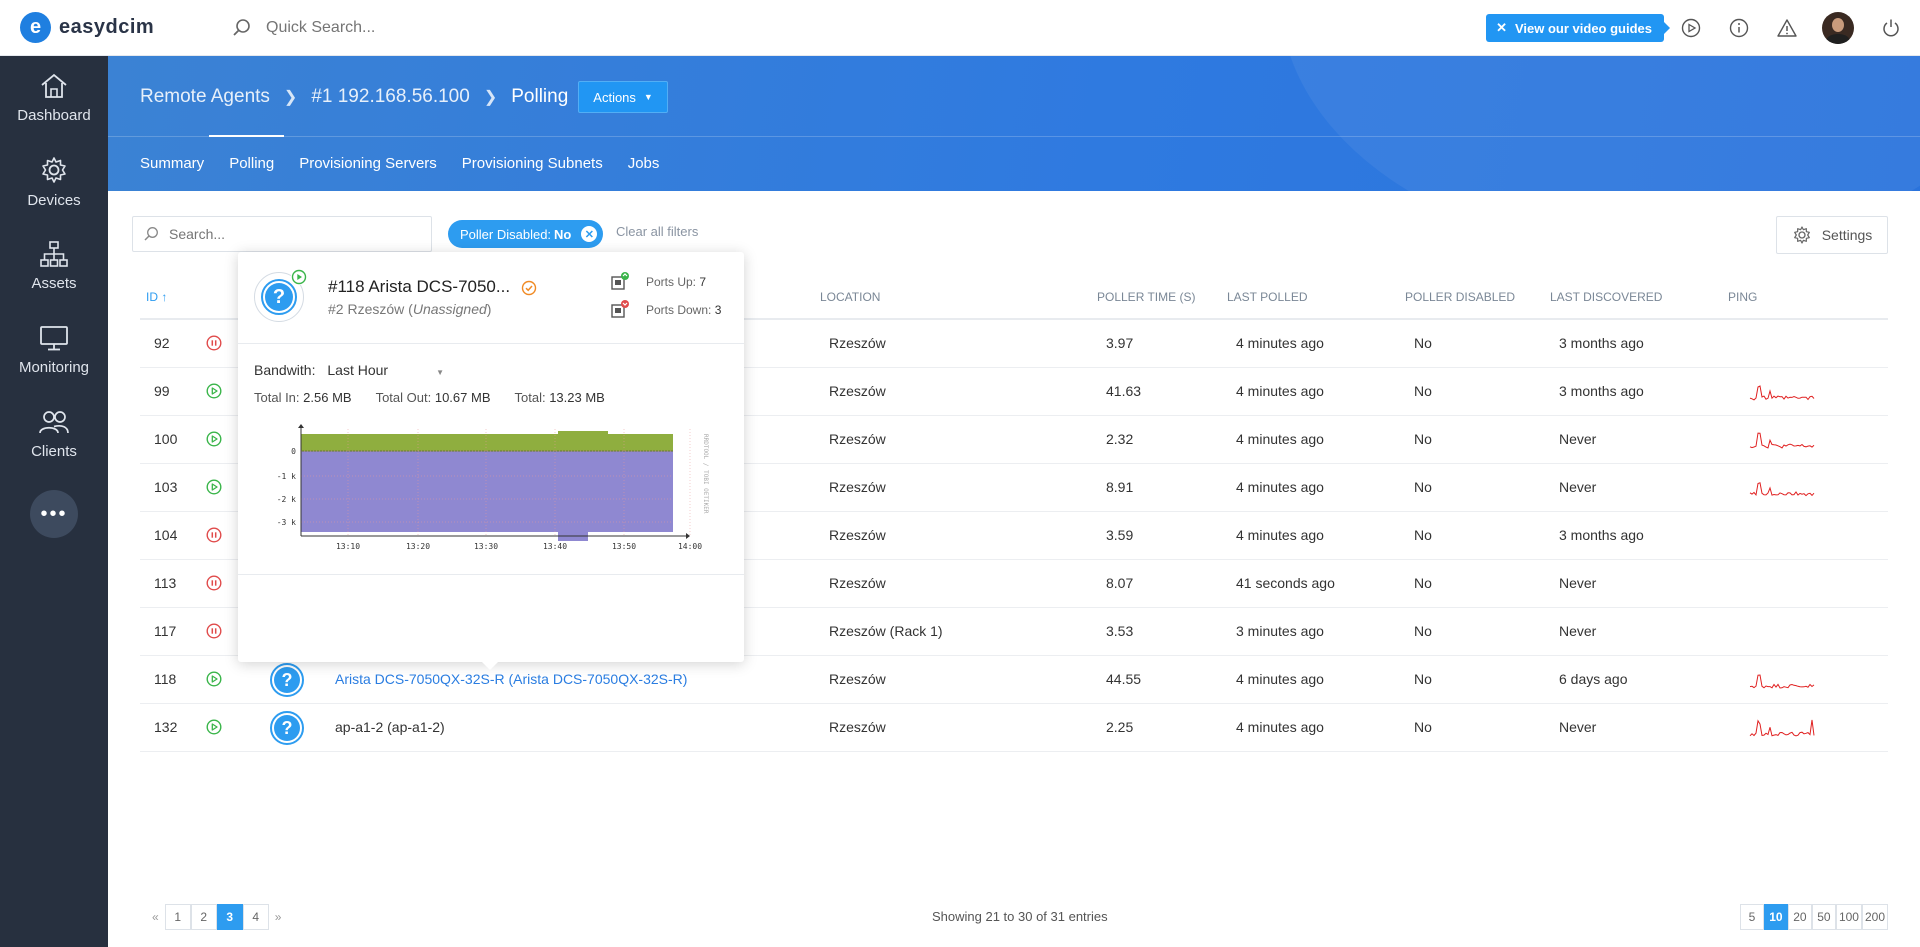  Describe the element at coordinates (1014, 344) in the screenshot. I see `table-row: 92 Rzeszów 3.97 4 minutes ago No 3 months ago` at that location.